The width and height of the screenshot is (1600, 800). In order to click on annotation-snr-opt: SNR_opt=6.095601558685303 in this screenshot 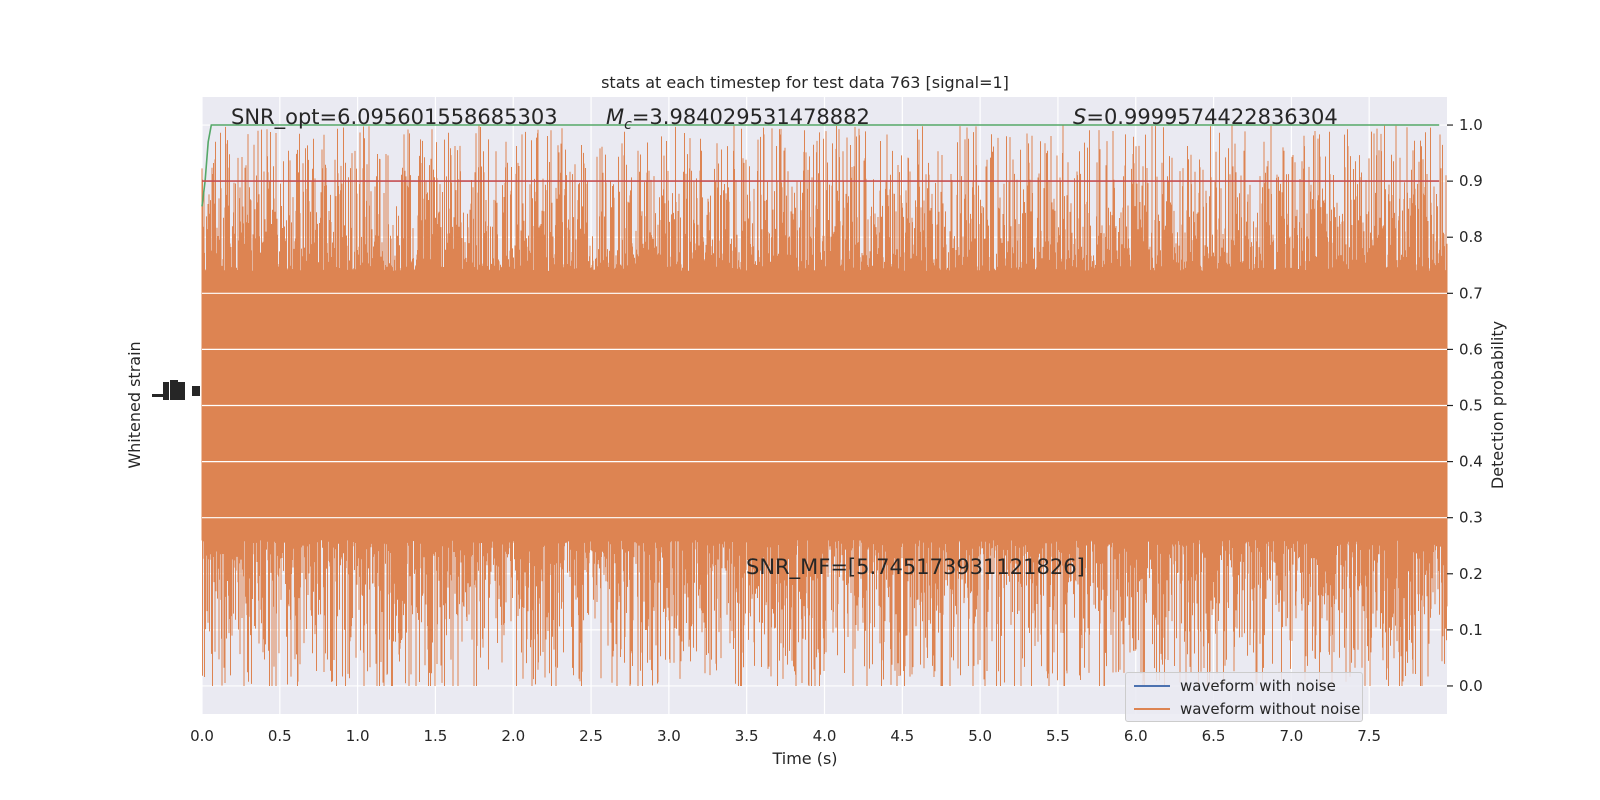, I will do `click(394, 117)`.